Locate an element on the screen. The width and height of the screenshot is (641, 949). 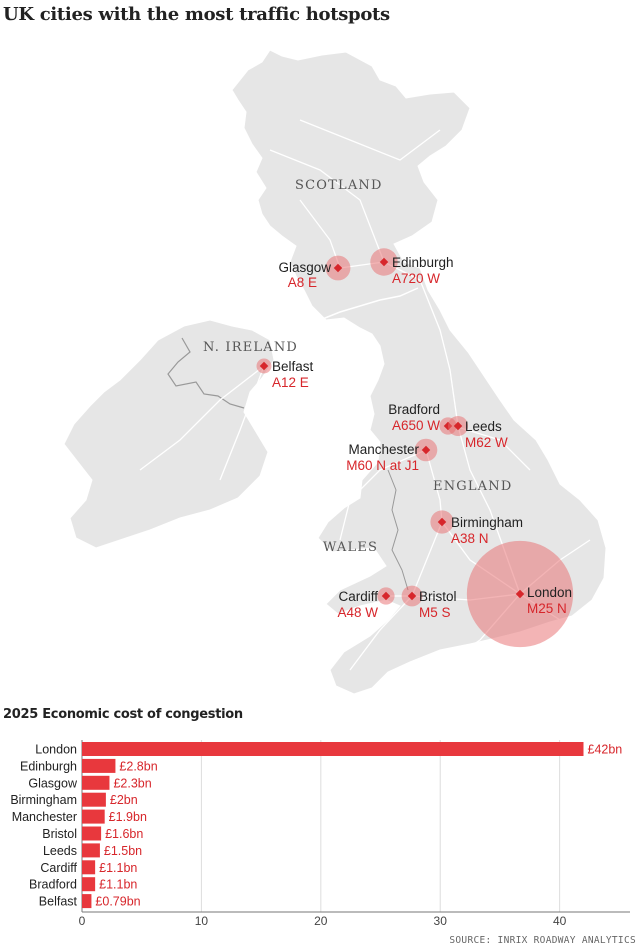
category-label: Edinburgh is located at coordinates (48, 766).